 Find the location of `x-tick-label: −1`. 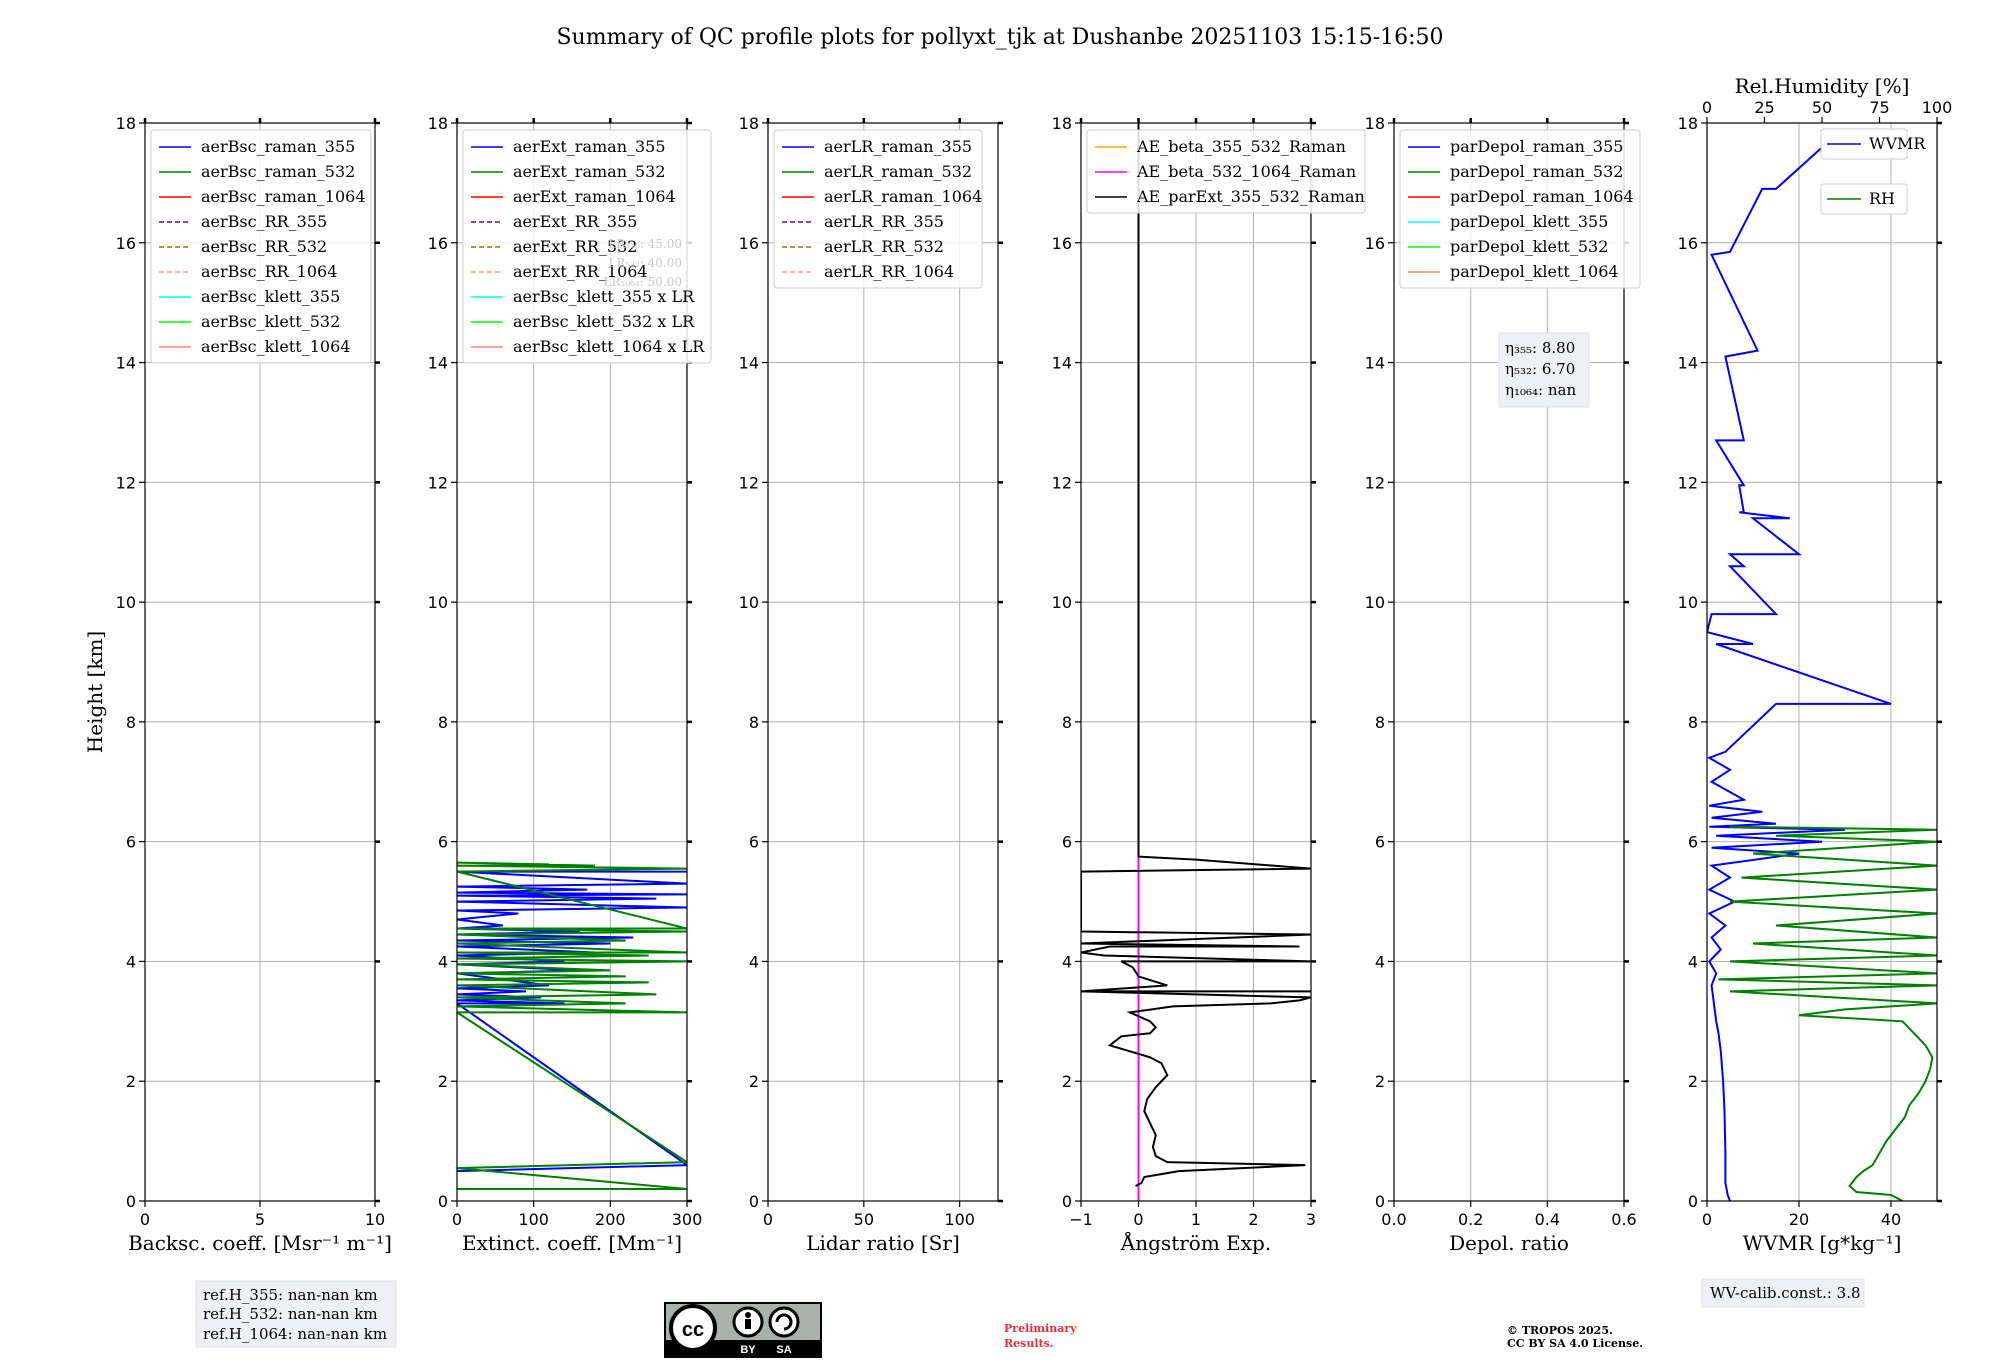

x-tick-label: −1 is located at coordinates (1081, 1219).